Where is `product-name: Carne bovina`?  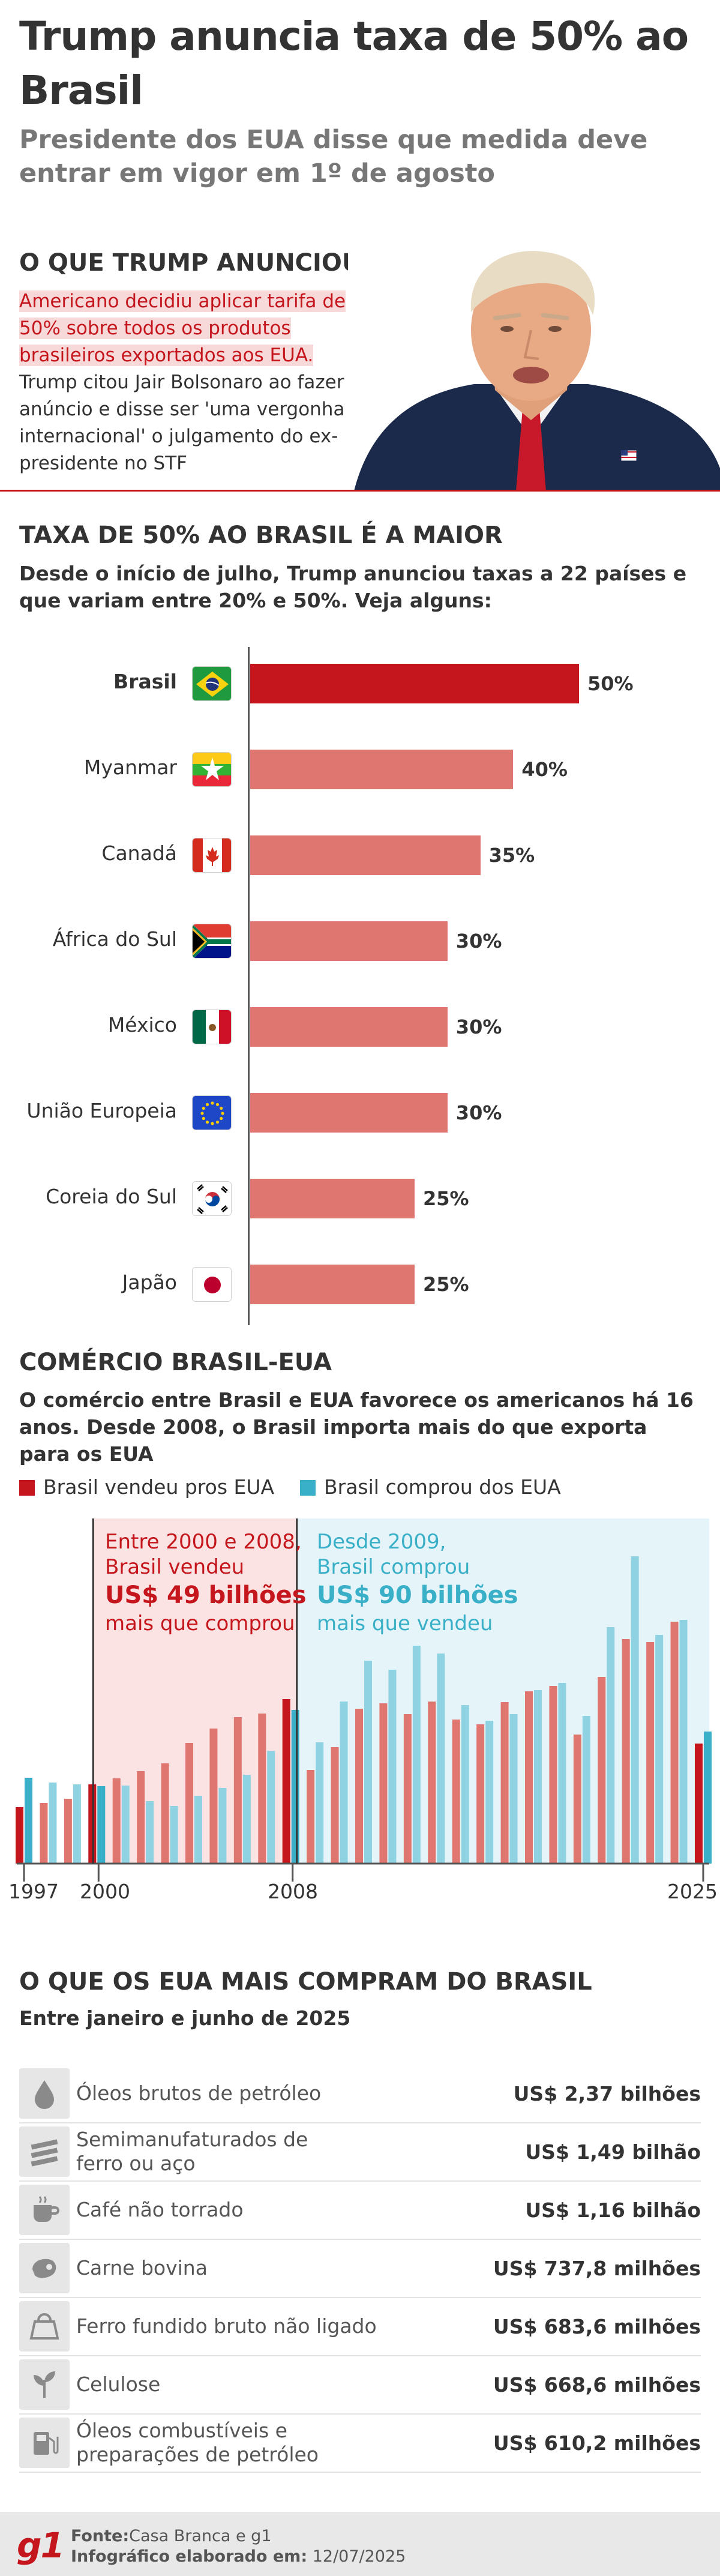 product-name: Carne bovina is located at coordinates (142, 2268).